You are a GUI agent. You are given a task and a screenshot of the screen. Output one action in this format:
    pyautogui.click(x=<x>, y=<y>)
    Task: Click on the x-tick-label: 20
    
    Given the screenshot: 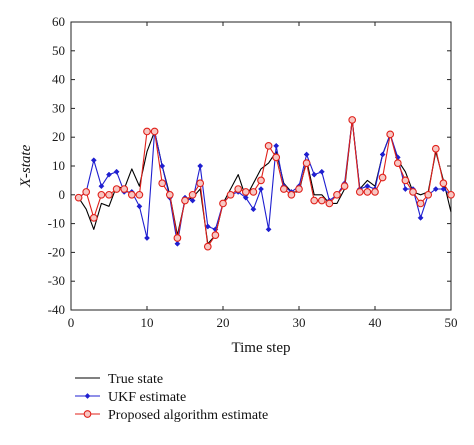 What is the action you would take?
    pyautogui.click(x=223, y=322)
    